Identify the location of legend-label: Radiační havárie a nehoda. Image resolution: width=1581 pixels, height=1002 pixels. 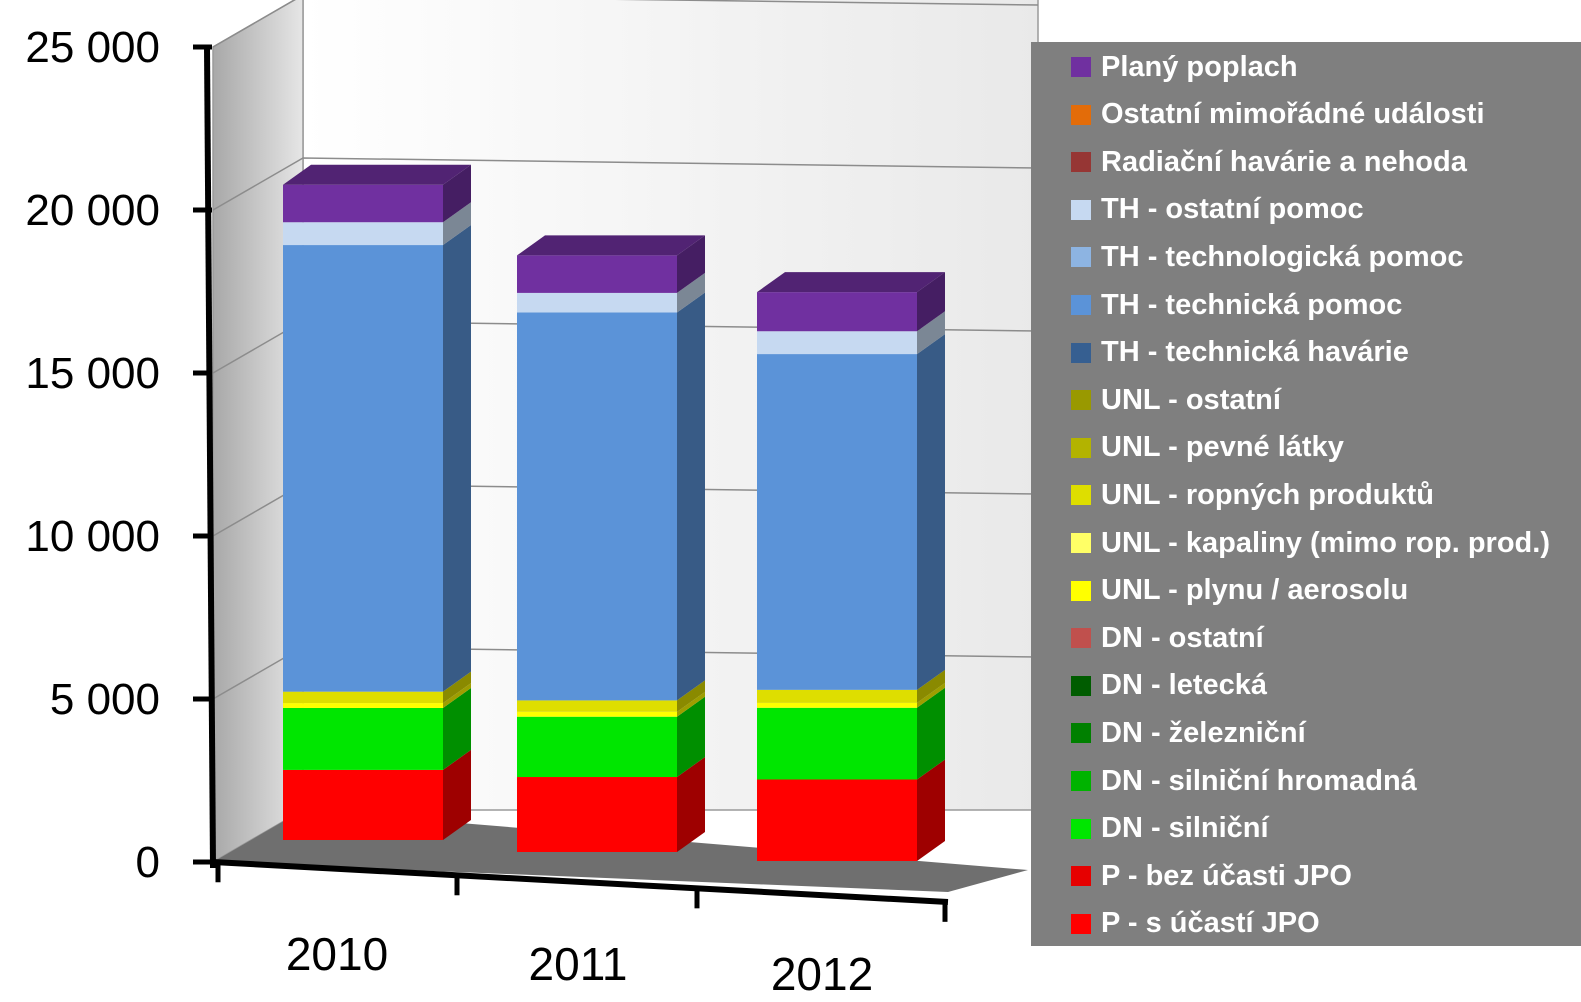
(1284, 161).